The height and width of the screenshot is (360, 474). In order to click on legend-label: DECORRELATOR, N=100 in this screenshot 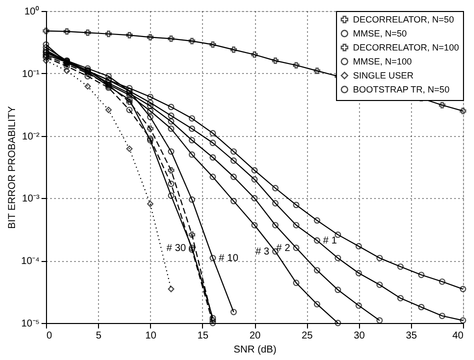, I will do `click(406, 47)`.